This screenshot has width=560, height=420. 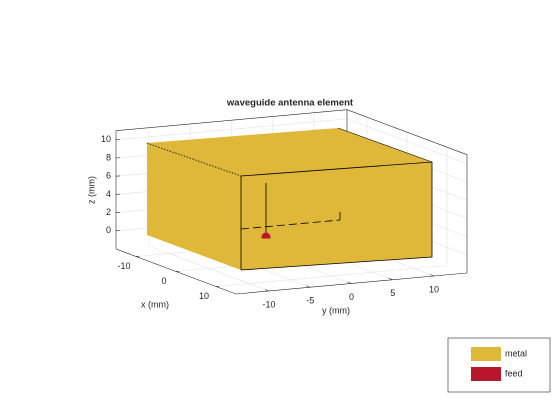 What do you see at coordinates (385, 145) in the screenshot?
I see `top-edge` at bounding box center [385, 145].